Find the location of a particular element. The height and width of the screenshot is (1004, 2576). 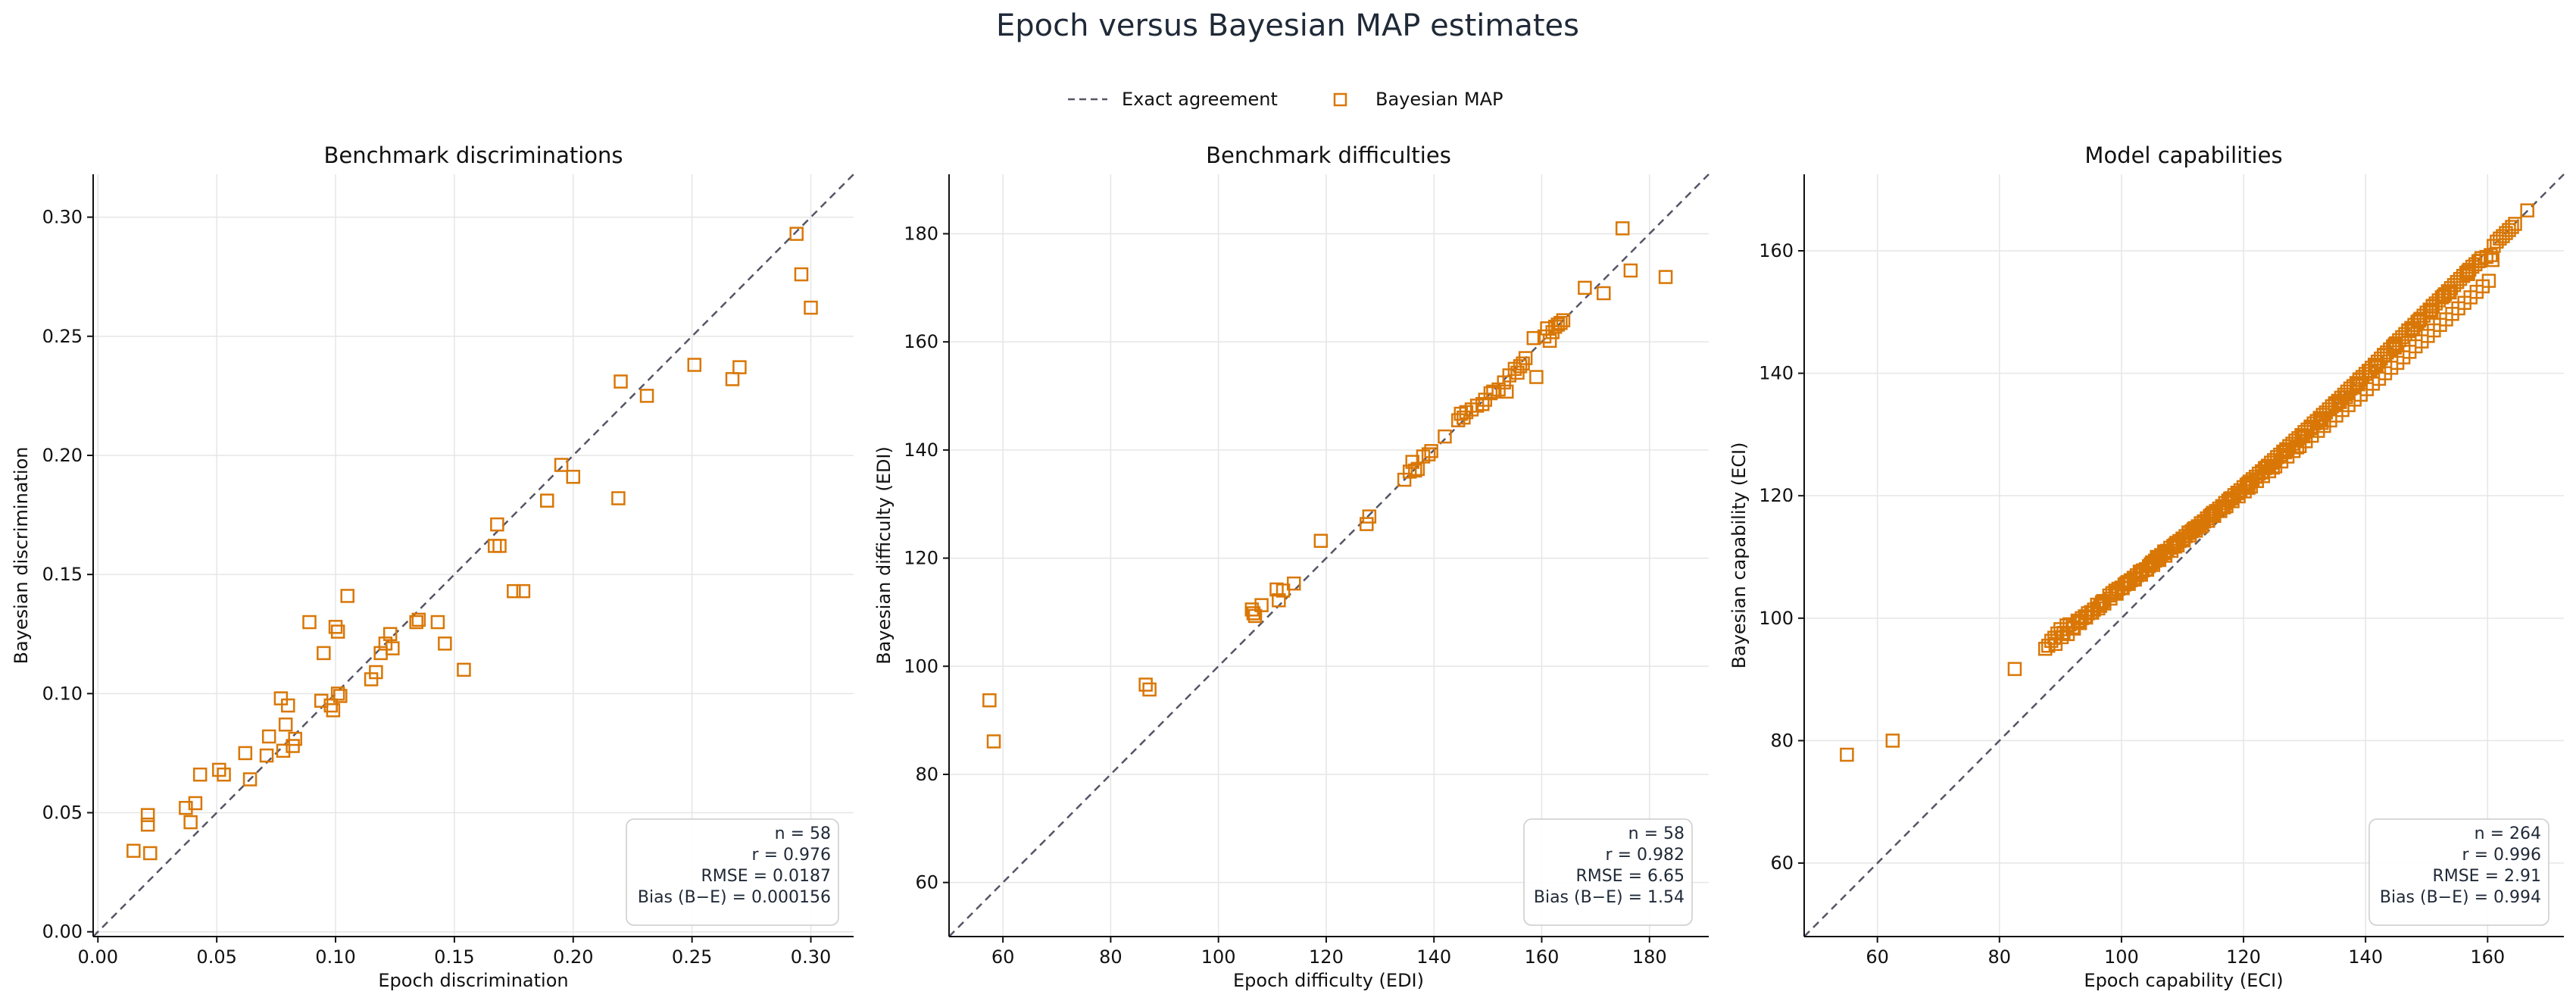

x-tick-label: 160 is located at coordinates (1543, 957).